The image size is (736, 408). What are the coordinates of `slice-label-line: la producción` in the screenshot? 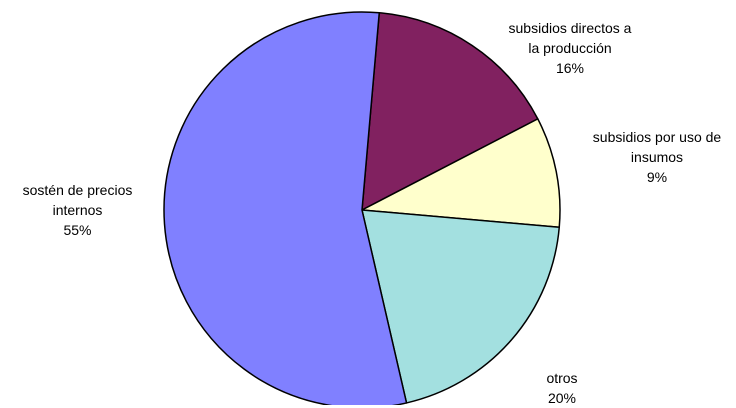 It's located at (570, 48).